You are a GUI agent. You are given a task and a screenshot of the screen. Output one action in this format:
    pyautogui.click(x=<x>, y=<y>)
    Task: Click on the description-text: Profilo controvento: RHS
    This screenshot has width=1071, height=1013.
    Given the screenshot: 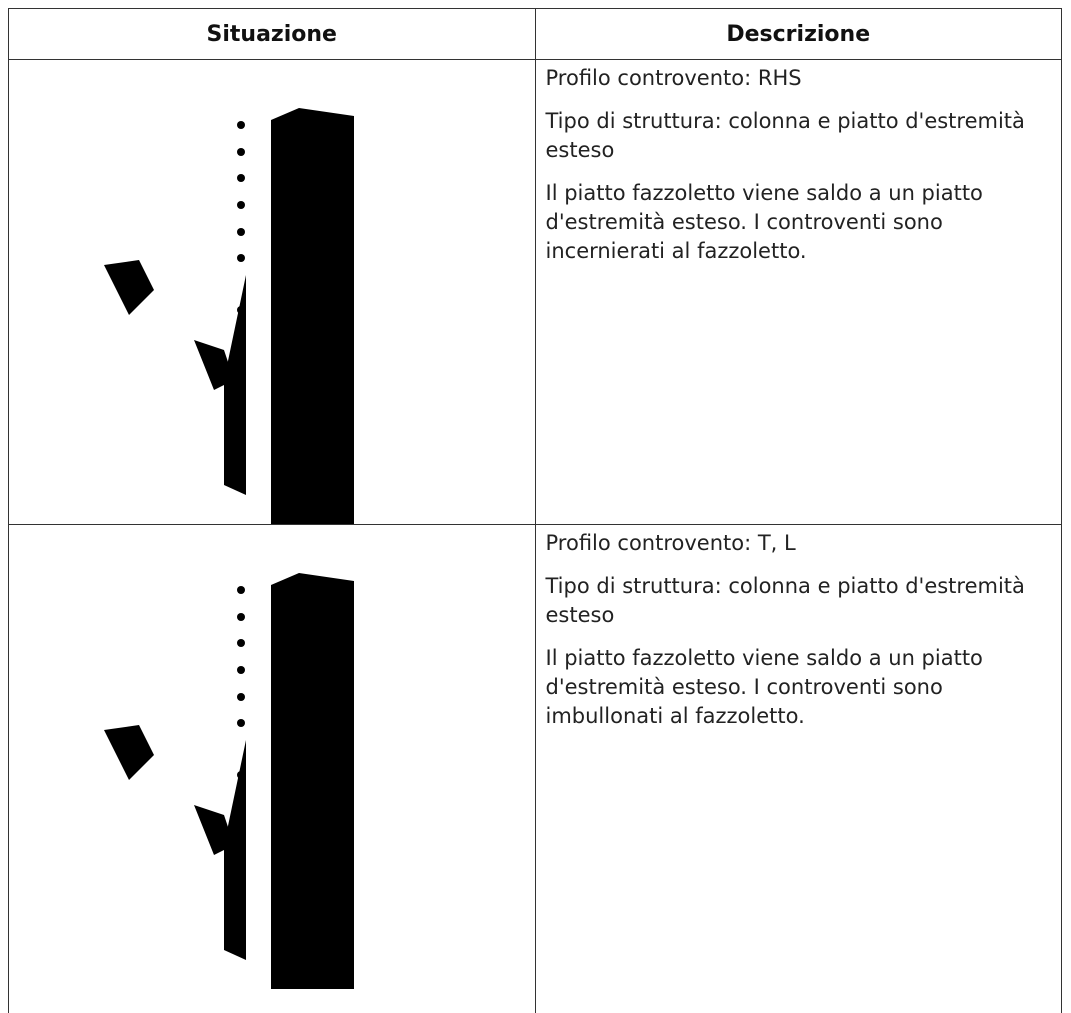 What is the action you would take?
    pyautogui.click(x=799, y=78)
    